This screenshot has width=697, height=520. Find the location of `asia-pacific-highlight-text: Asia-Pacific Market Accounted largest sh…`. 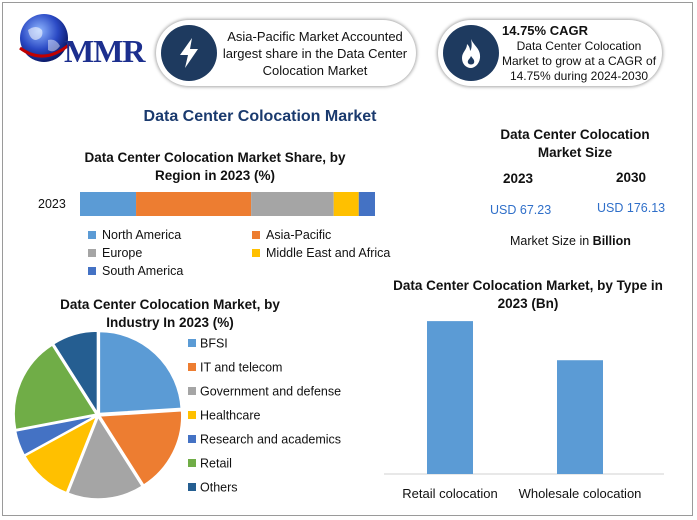

asia-pacific-highlight-text: Asia-Pacific Market Accounted largest sh… is located at coordinates (315, 53).